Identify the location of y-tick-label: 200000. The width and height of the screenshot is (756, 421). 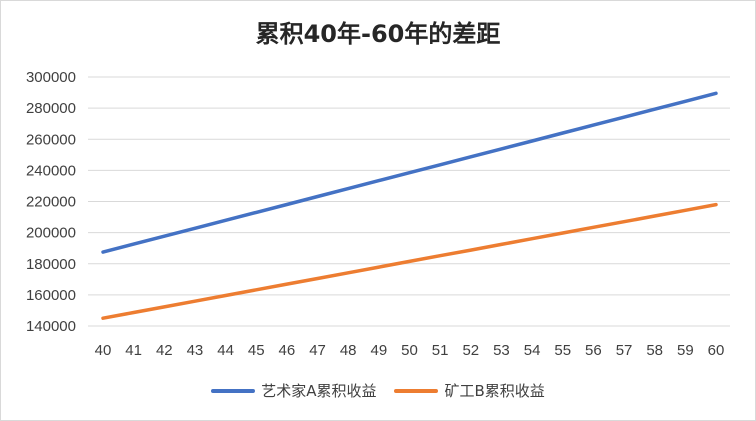
(51, 233).